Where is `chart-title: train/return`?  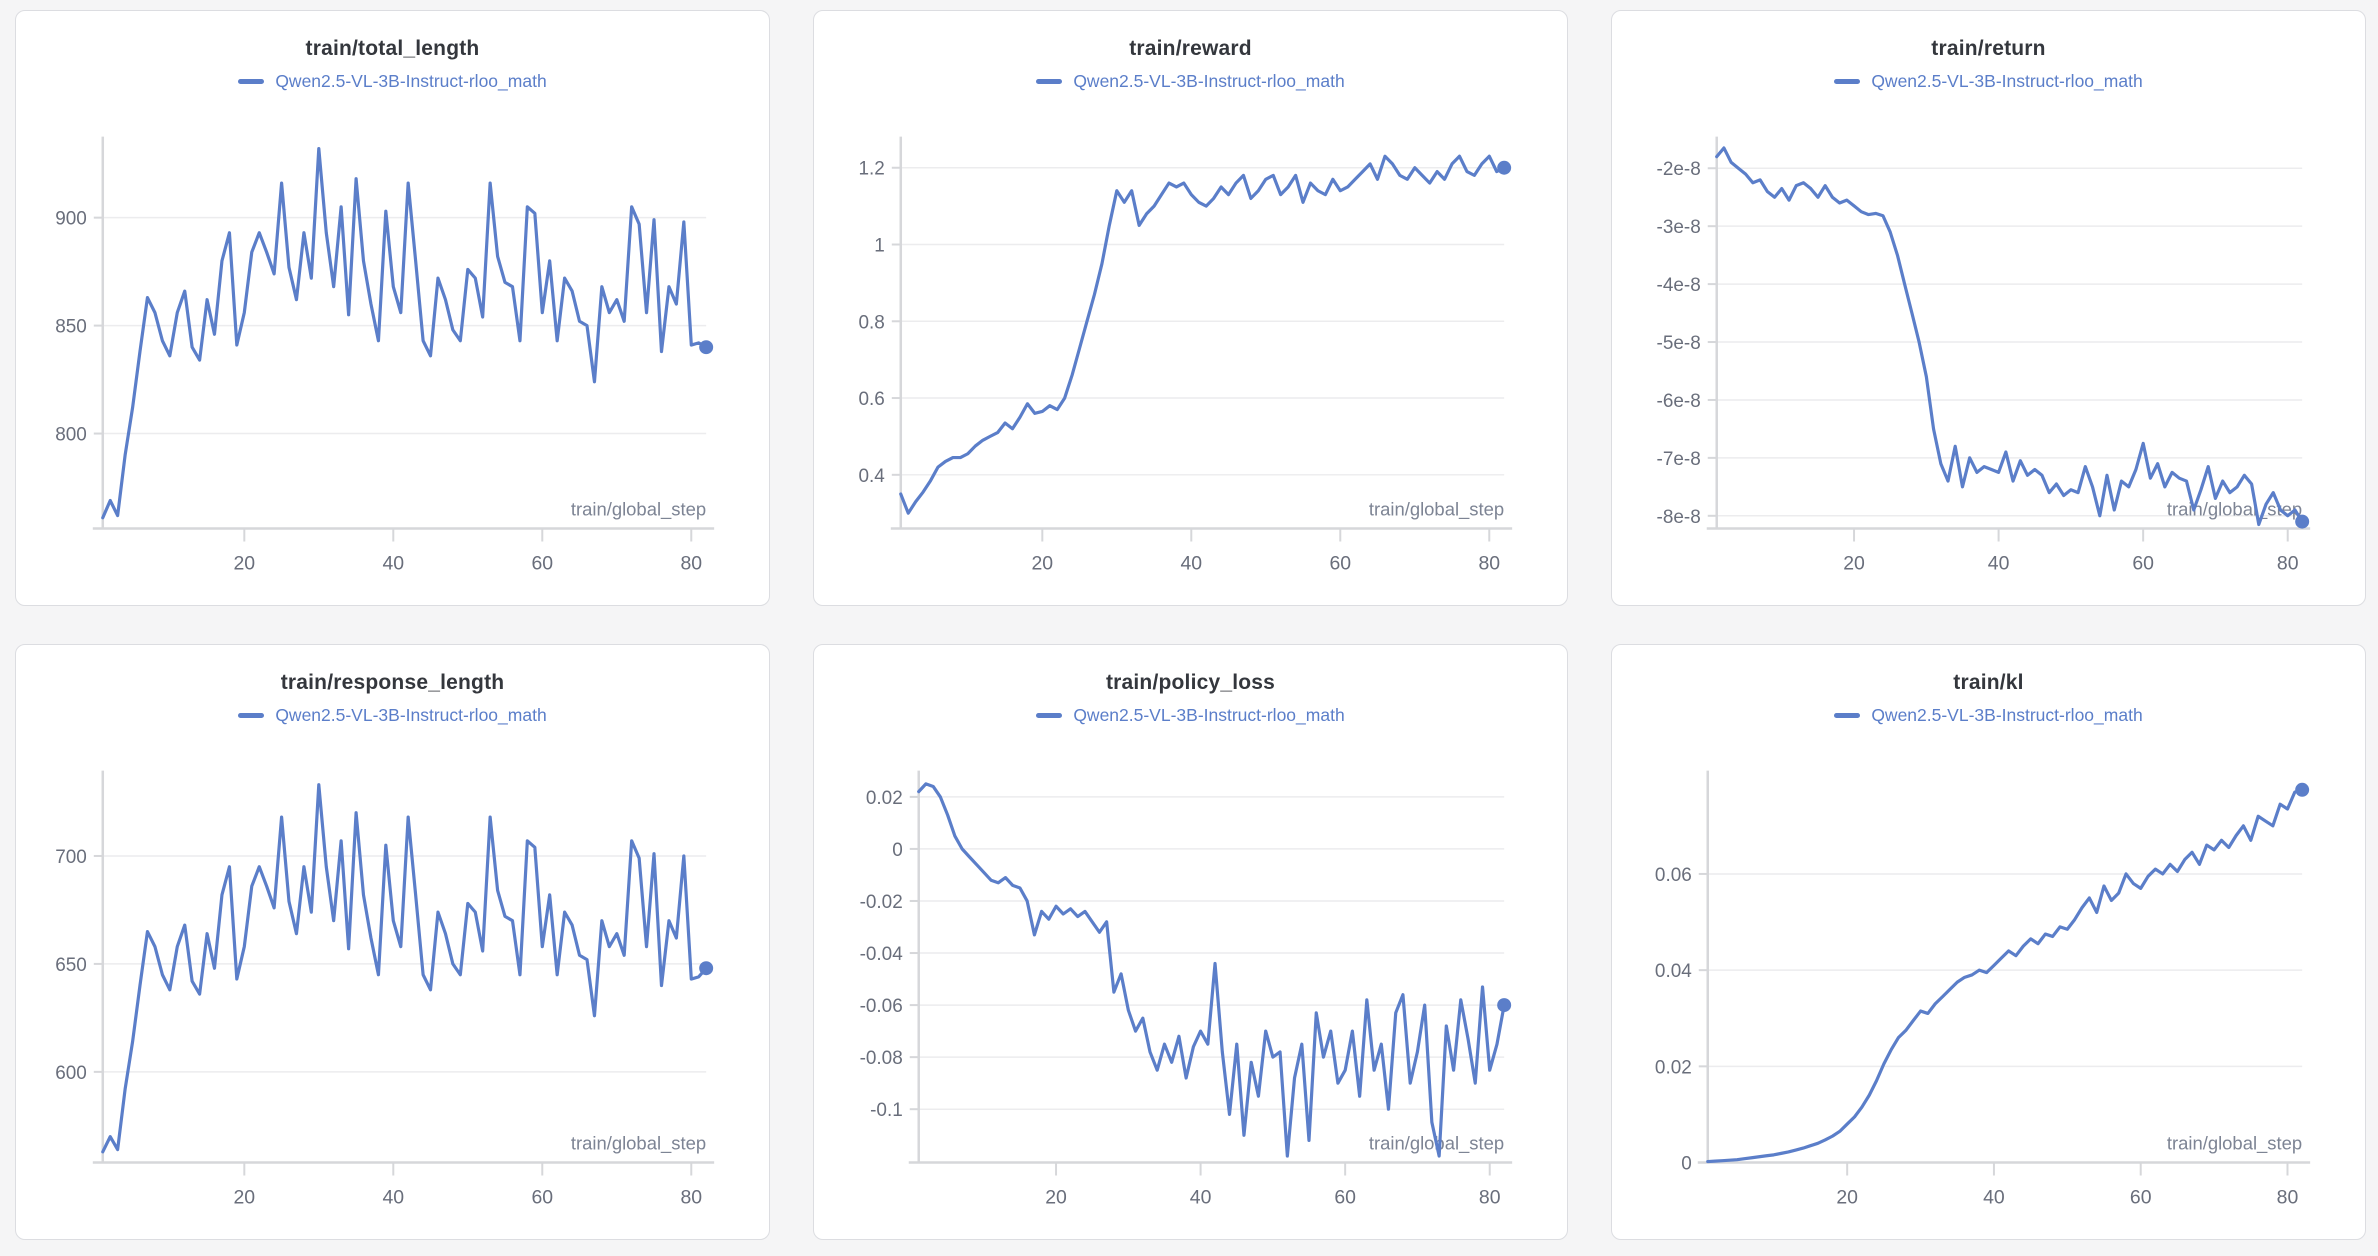 chart-title: train/return is located at coordinates (1988, 48).